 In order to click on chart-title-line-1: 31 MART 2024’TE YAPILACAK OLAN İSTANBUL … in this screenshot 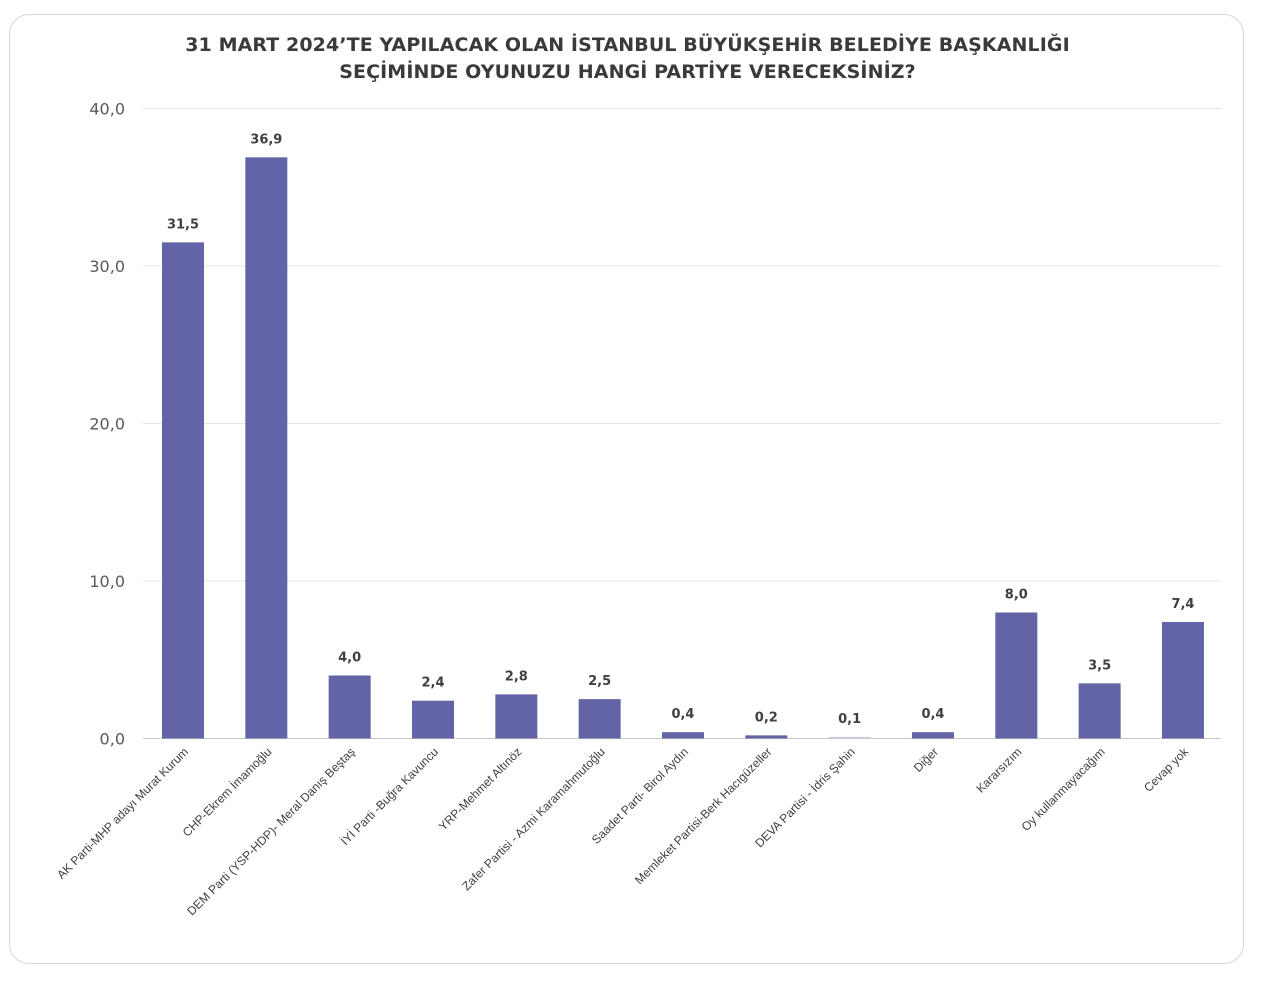, I will do `click(627, 45)`.